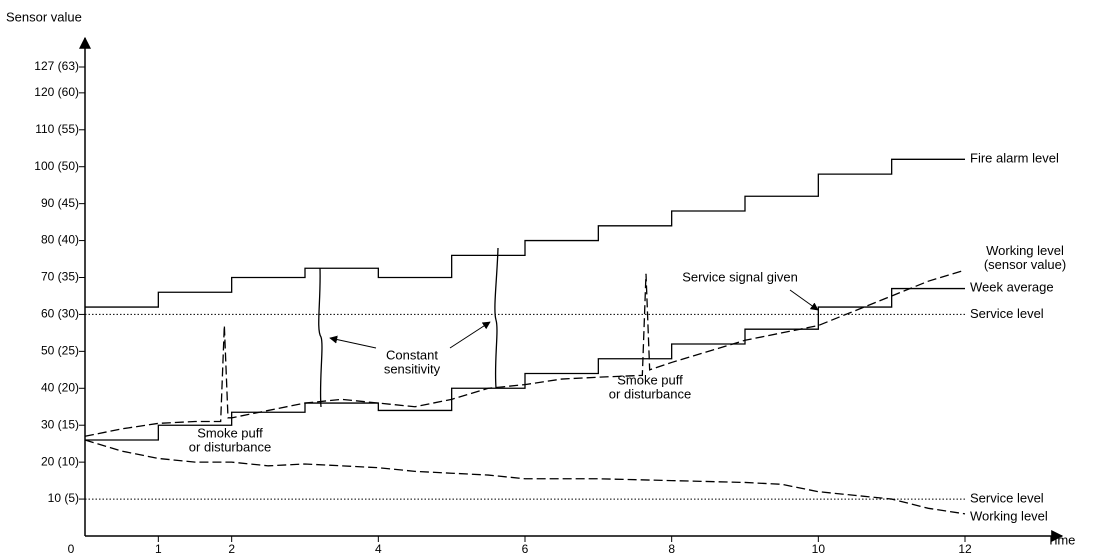 The image size is (1093, 560). What do you see at coordinates (56, 66) in the screenshot?
I see `y-tick-label: 127 (63)` at bounding box center [56, 66].